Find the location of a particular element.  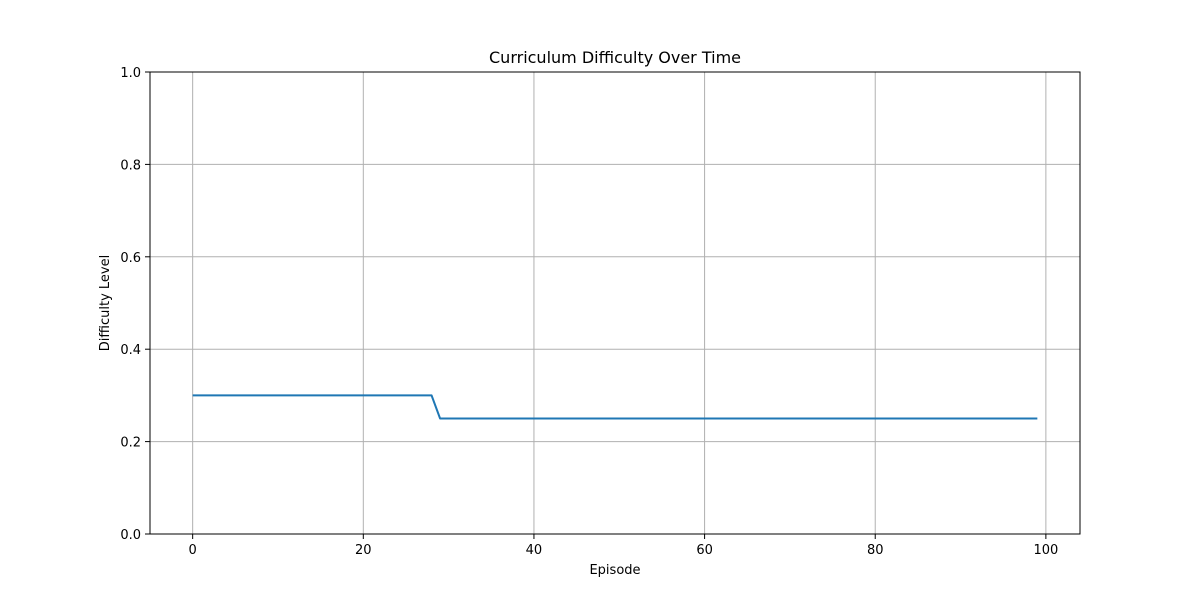

x-tick-label: 0 is located at coordinates (193, 550).